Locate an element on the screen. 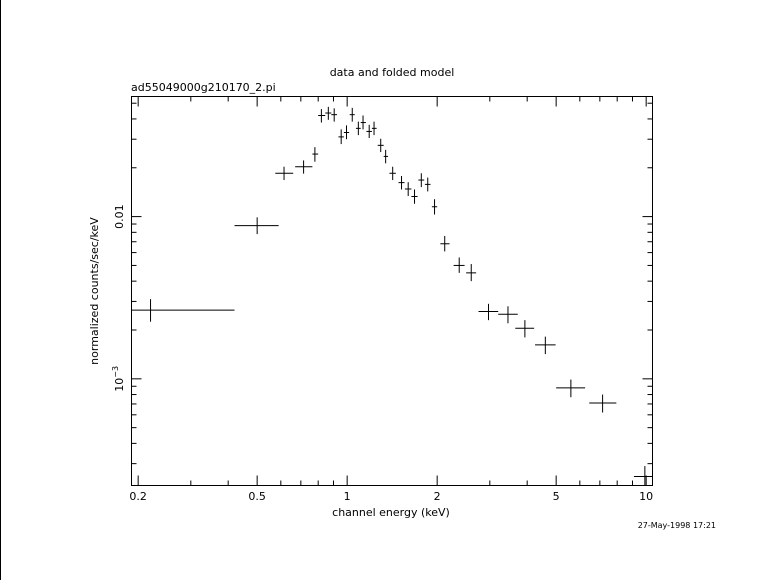 The height and width of the screenshot is (580, 781). chart-subtitle: ad55049000g210170_2.pi is located at coordinates (203, 87).